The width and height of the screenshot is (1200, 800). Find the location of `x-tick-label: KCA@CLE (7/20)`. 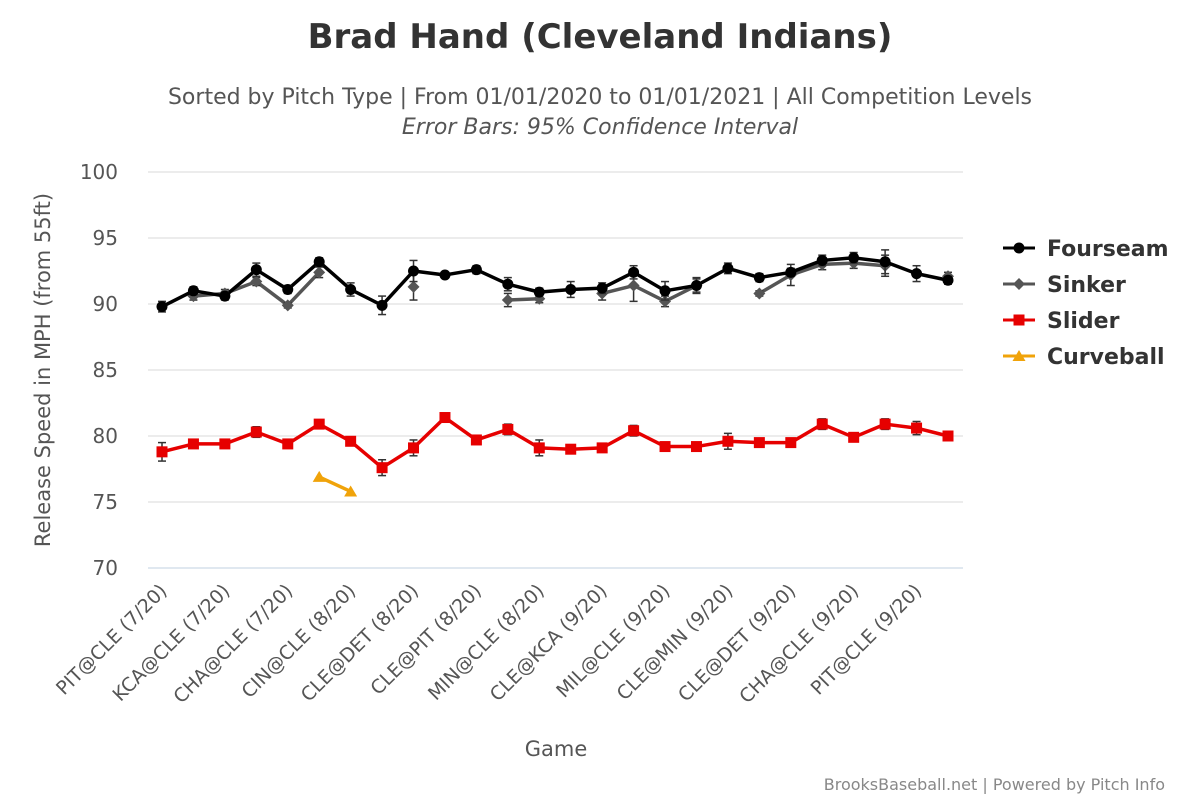

x-tick-label: KCA@CLE (7/20) is located at coordinates (171, 643).